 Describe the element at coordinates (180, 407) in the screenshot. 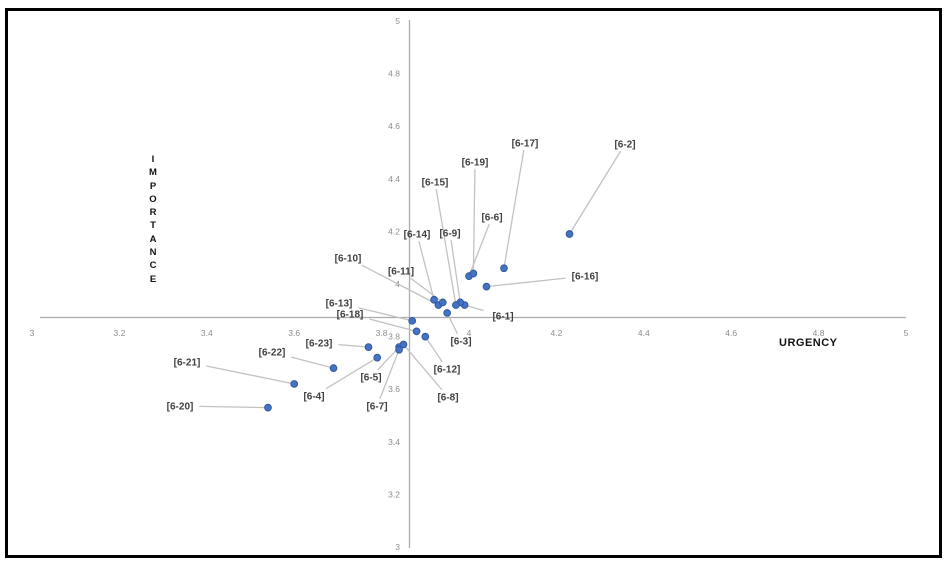

I see `point-label-6-20: [6-20]` at that location.